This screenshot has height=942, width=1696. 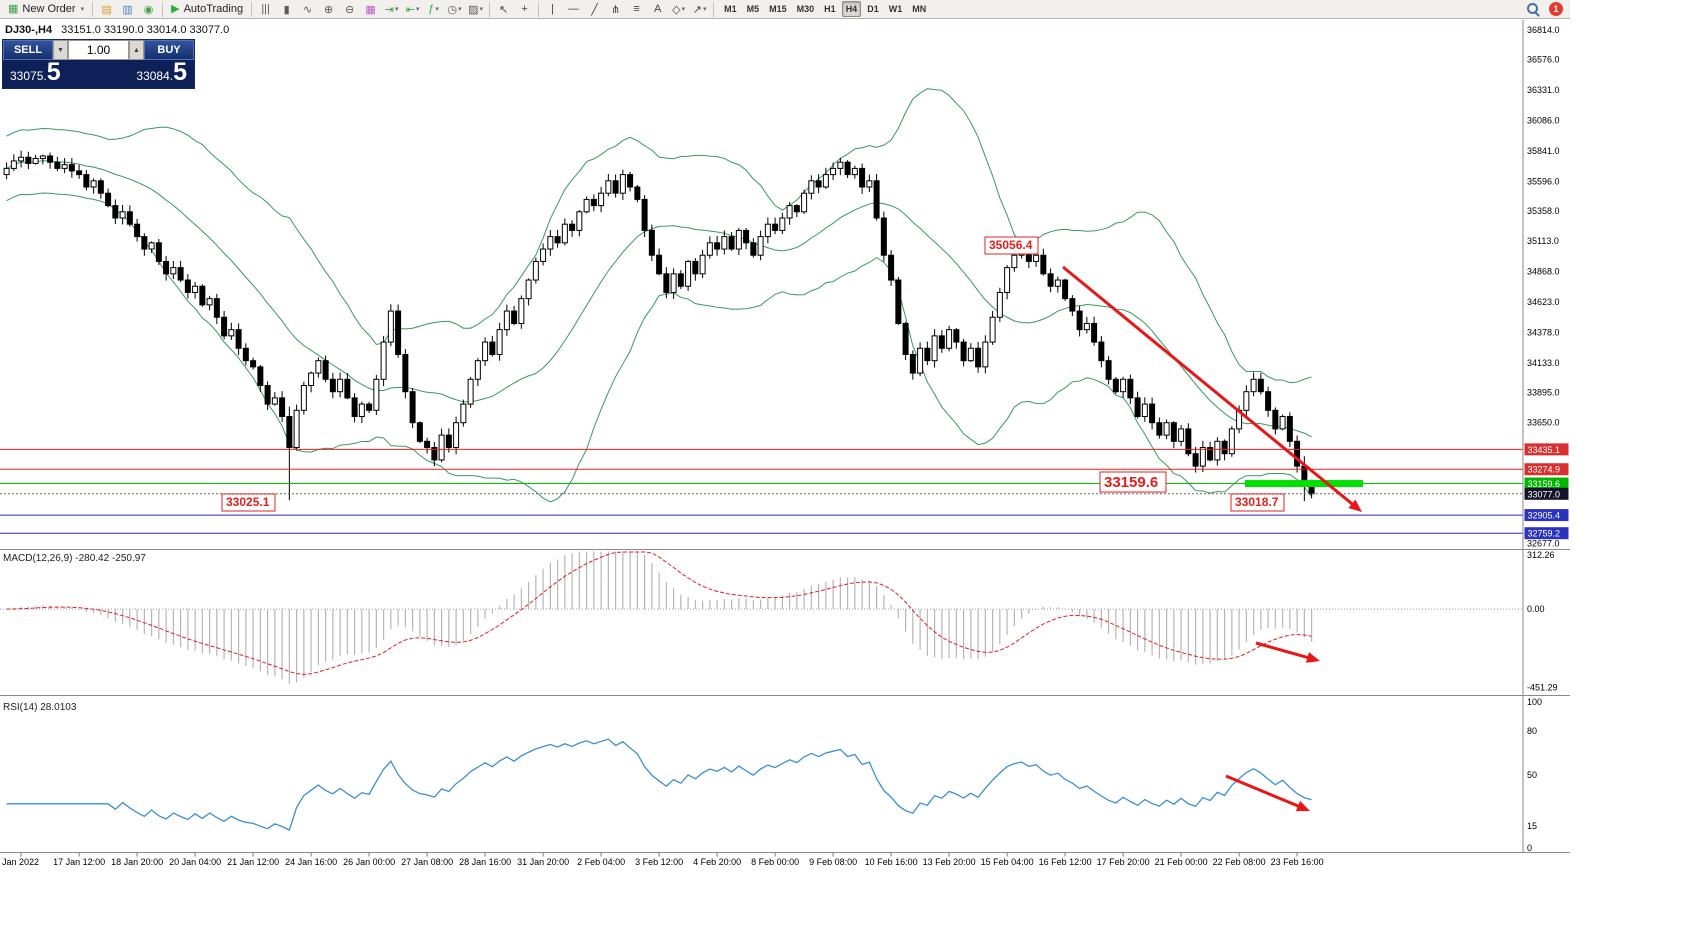 What do you see at coordinates (851, 9) in the screenshot?
I see `timeframe-h4-button: H4` at bounding box center [851, 9].